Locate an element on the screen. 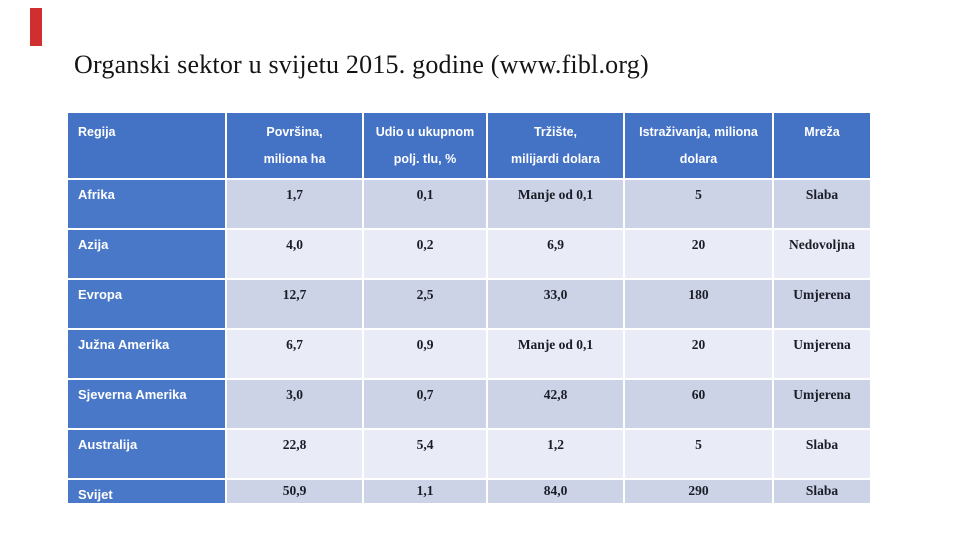 The height and width of the screenshot is (540, 960). value-cell: 6,7 is located at coordinates (294, 354).